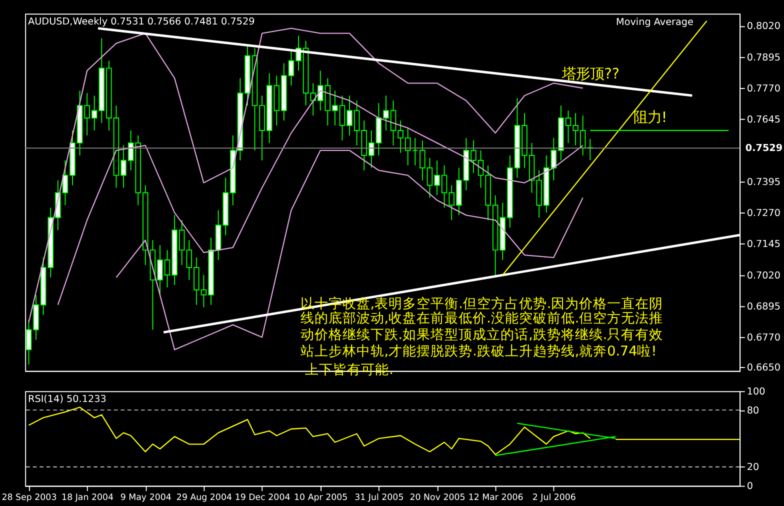  I want to click on x-tick-label: 9 May 2004, so click(146, 497).